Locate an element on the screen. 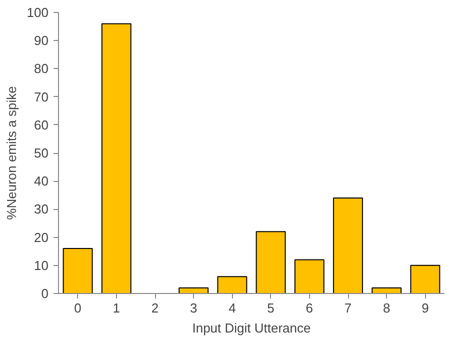  x-tick-label: 4 is located at coordinates (232, 308).